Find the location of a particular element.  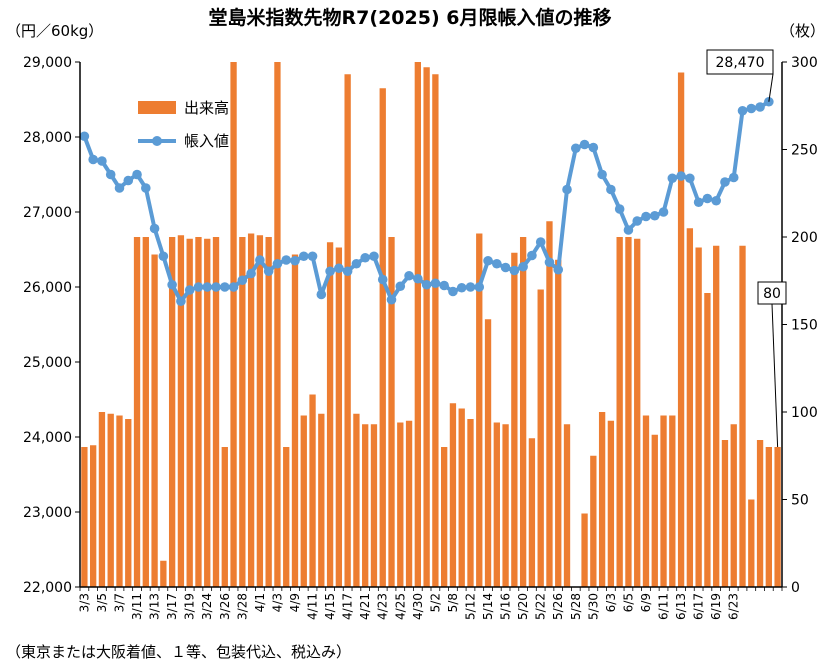

left-tick-label: 27,000 is located at coordinates (47, 213).